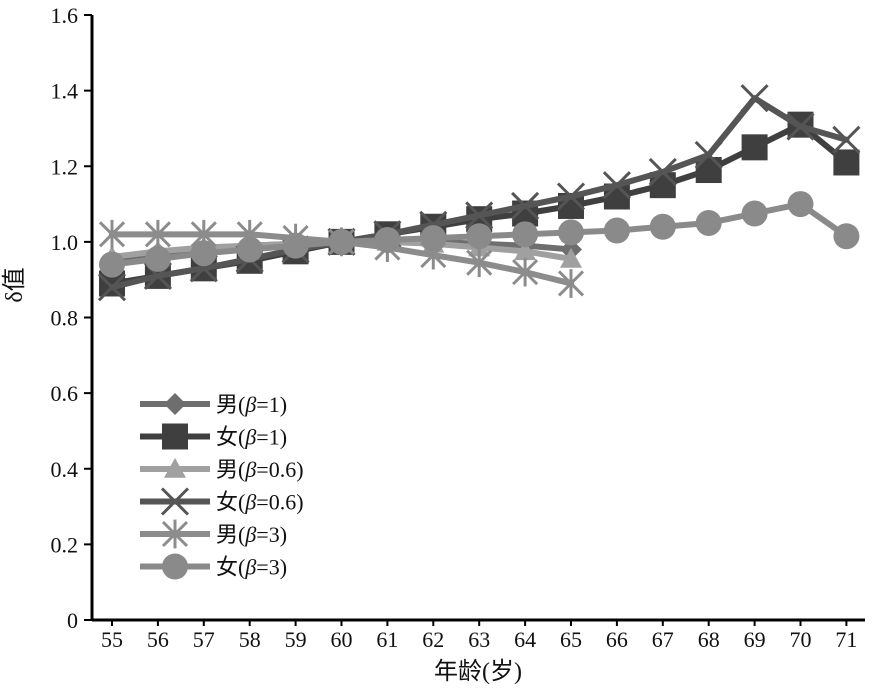  What do you see at coordinates (65, 91) in the screenshot?
I see `y-tick-label: 1.4` at bounding box center [65, 91].